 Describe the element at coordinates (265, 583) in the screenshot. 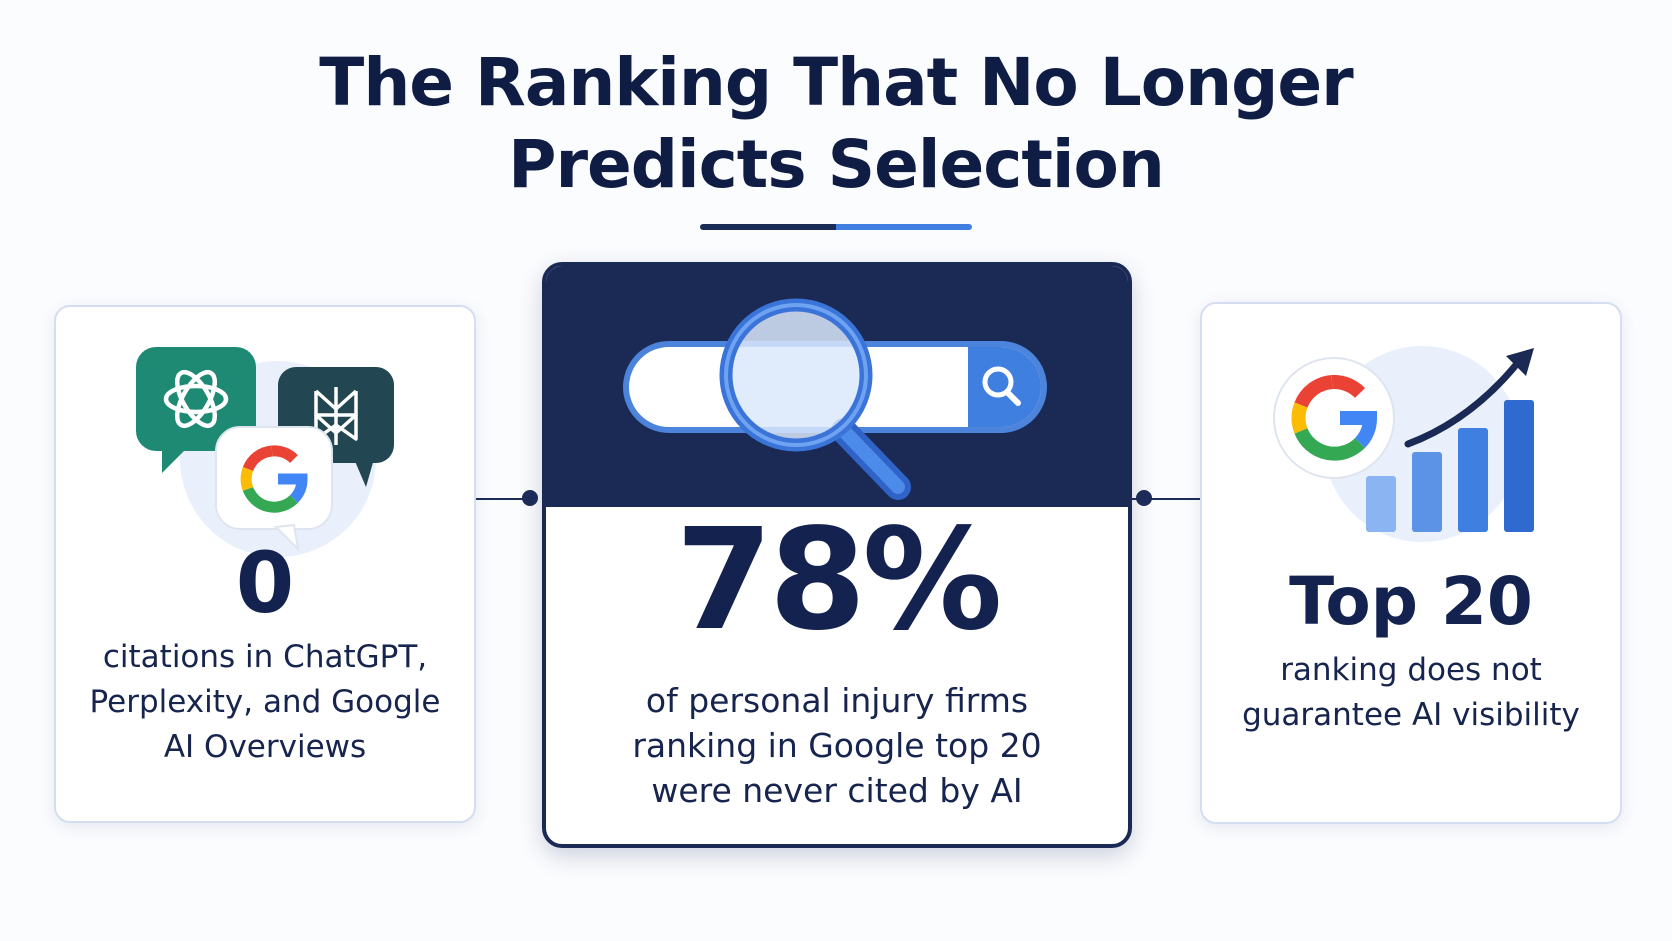

I see `stat-value-zero: 0` at that location.